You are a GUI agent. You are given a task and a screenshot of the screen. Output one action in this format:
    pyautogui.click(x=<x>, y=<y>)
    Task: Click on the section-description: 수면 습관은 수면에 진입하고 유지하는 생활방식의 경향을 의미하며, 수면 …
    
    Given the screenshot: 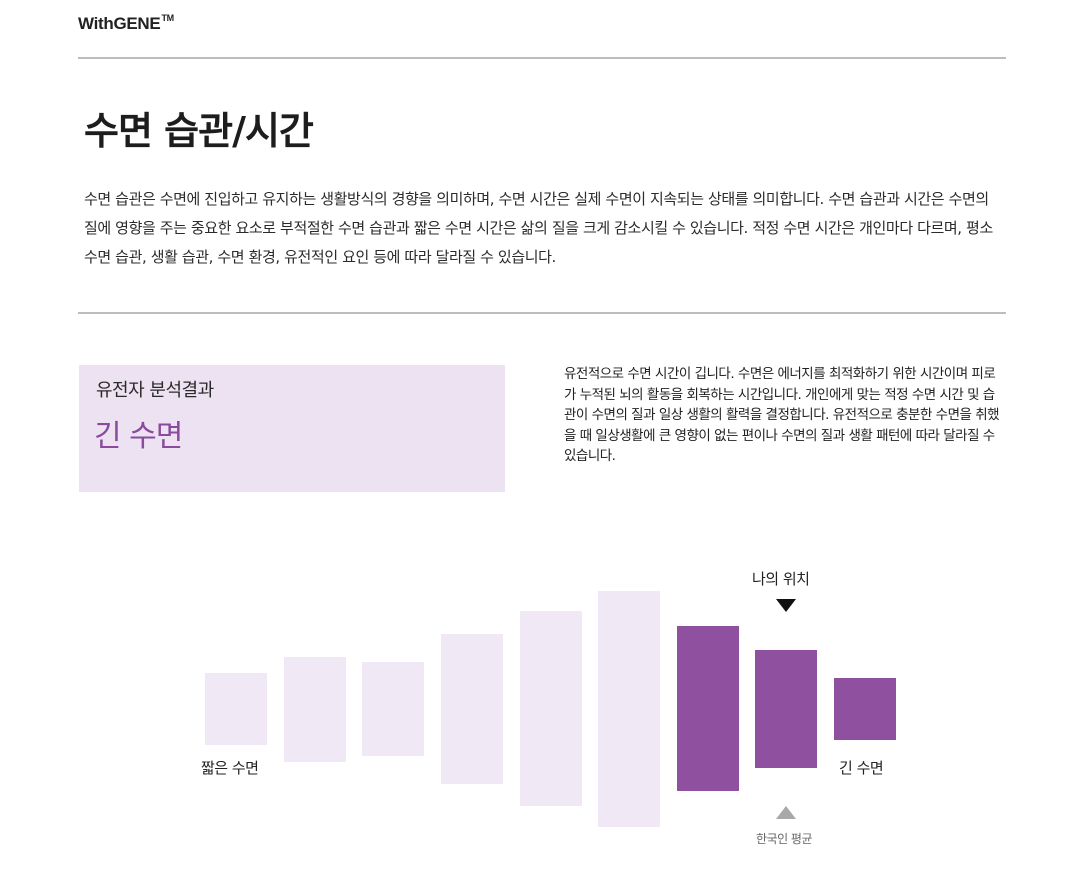 What is the action you would take?
    pyautogui.click(x=538, y=228)
    